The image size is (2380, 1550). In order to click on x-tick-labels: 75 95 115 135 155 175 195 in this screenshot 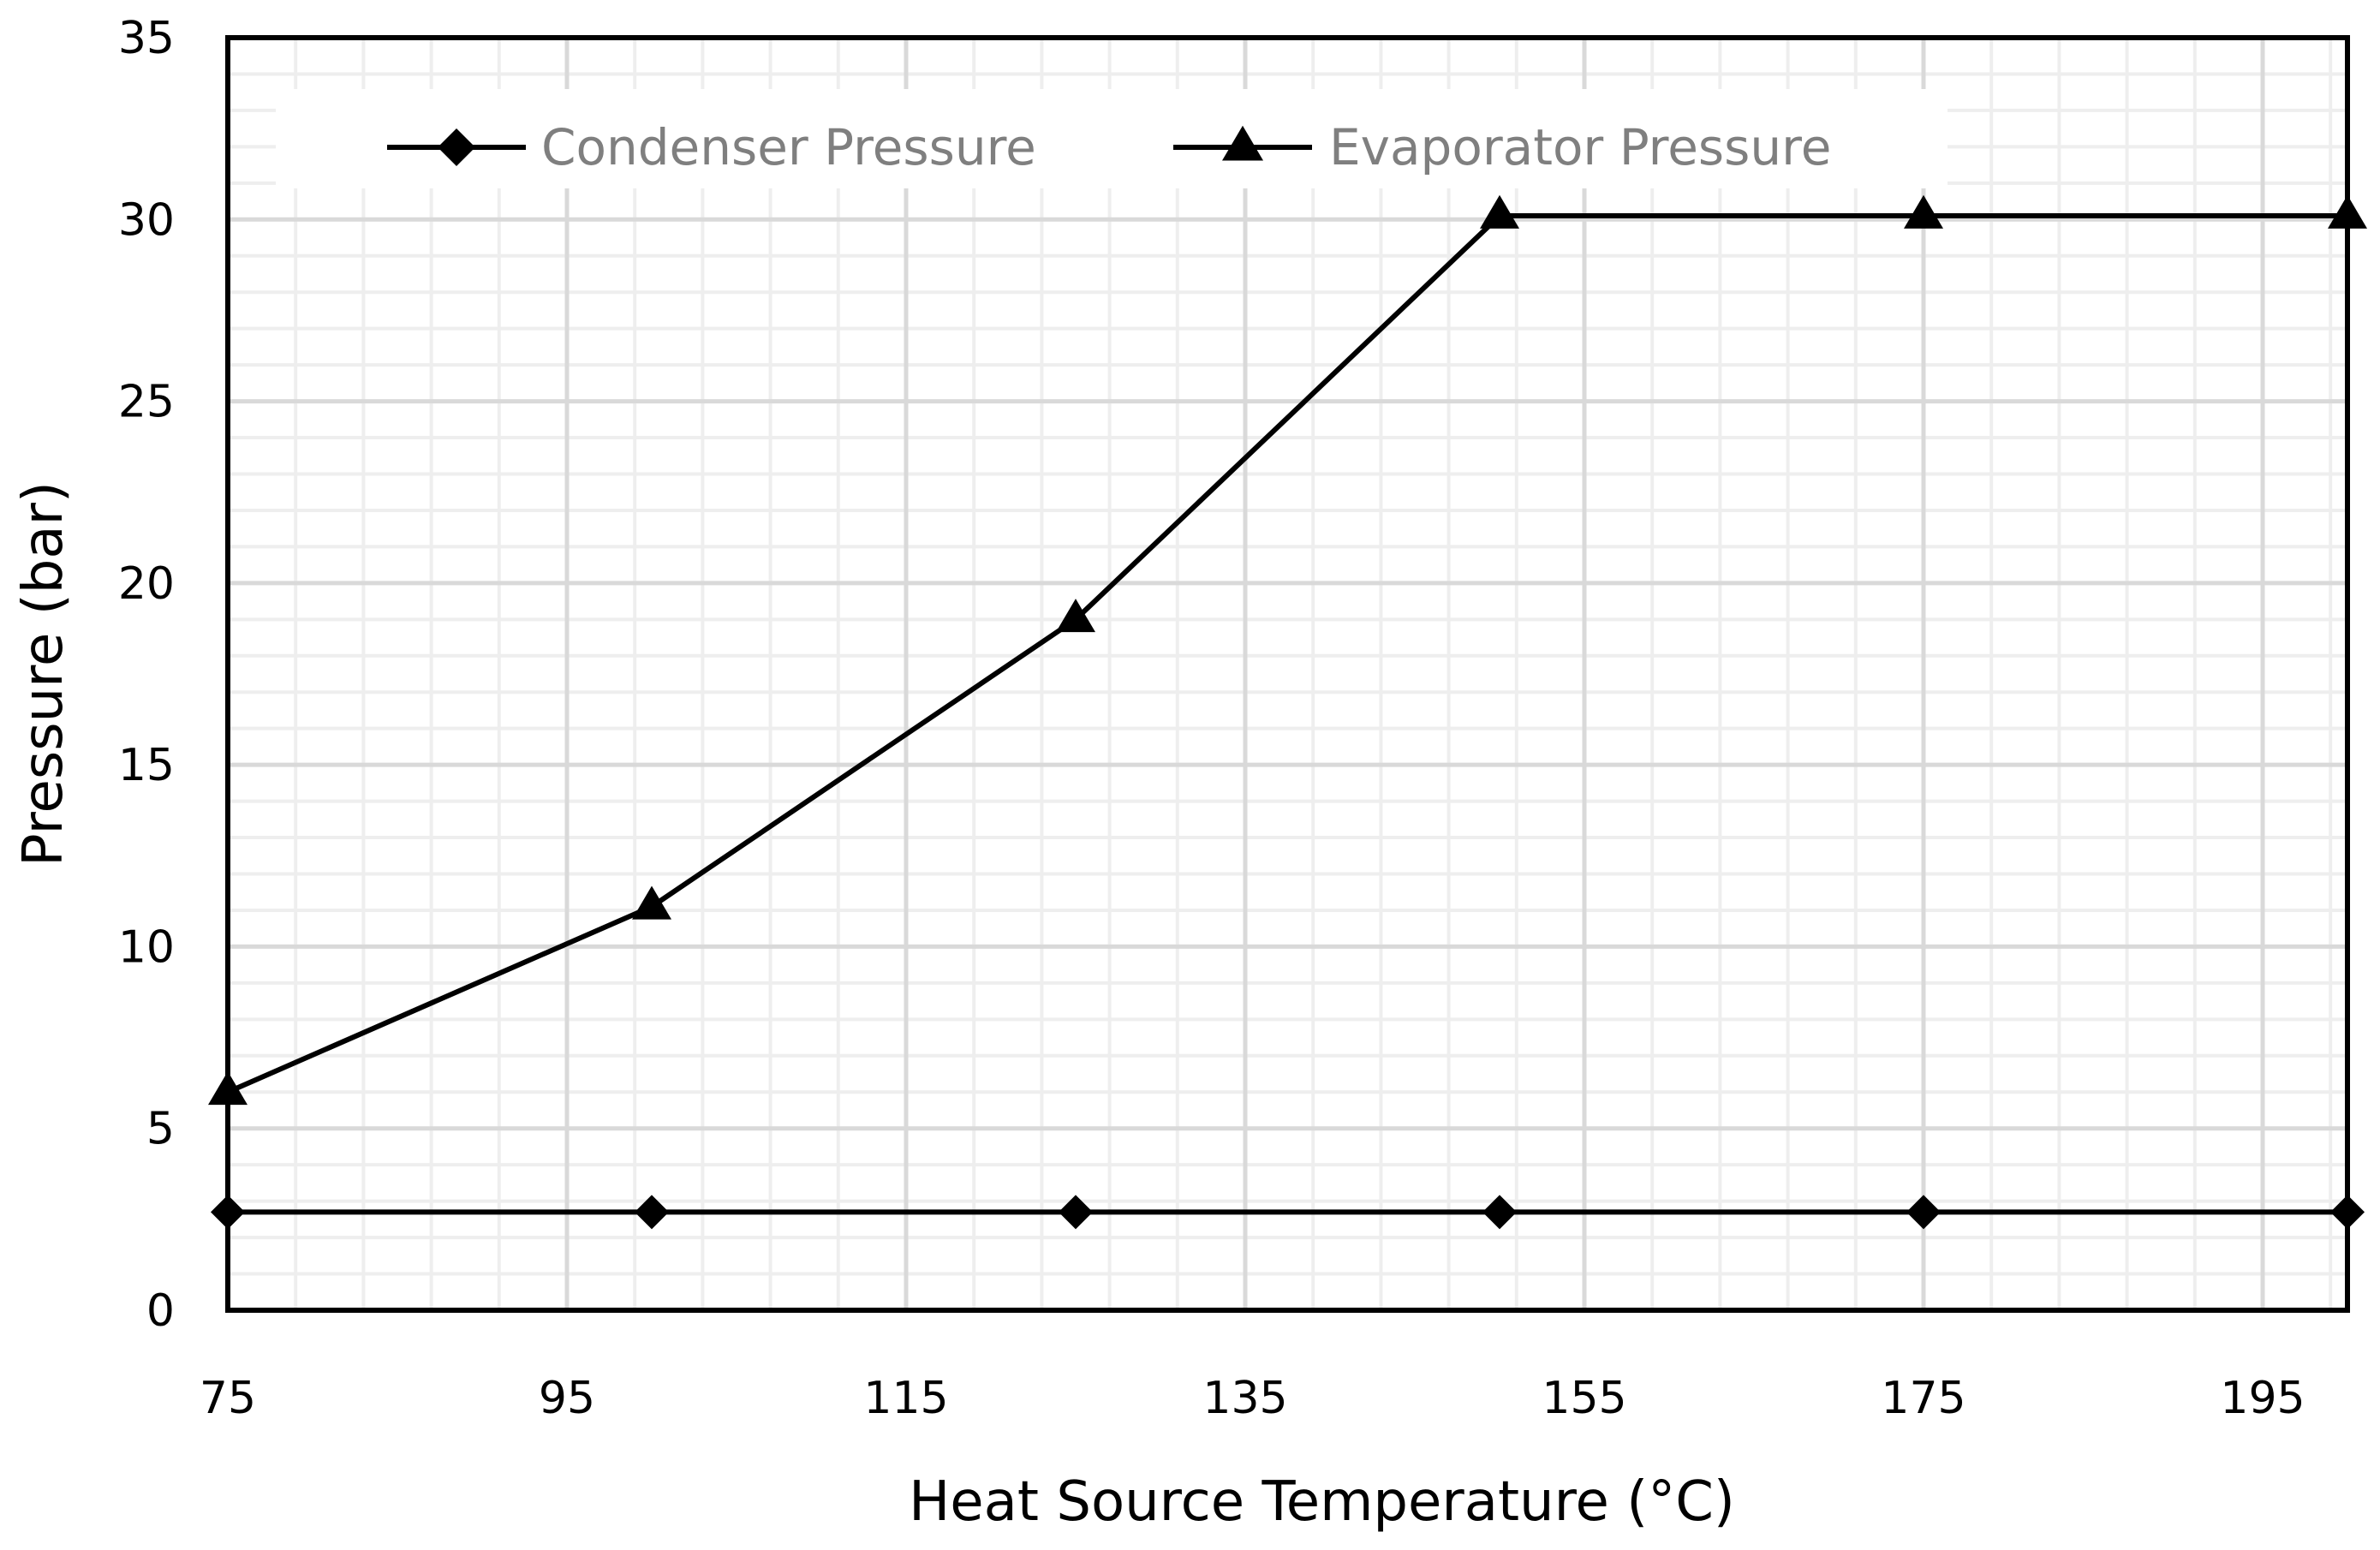, I will do `click(1252, 1398)`.